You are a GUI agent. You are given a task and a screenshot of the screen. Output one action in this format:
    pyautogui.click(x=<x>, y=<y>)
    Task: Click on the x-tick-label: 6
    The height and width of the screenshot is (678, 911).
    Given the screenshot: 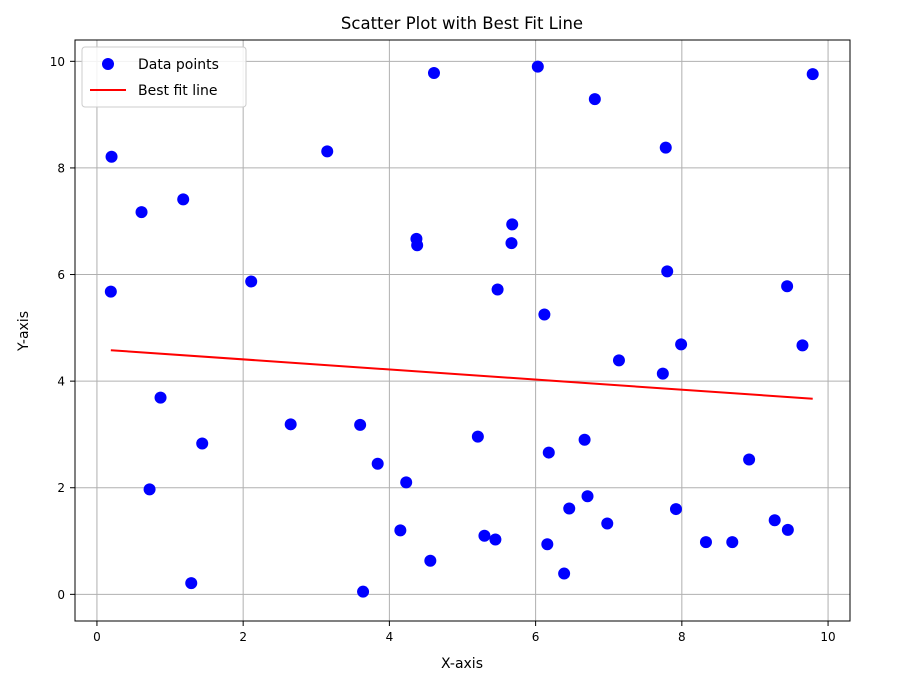 What is the action you would take?
    pyautogui.click(x=536, y=637)
    